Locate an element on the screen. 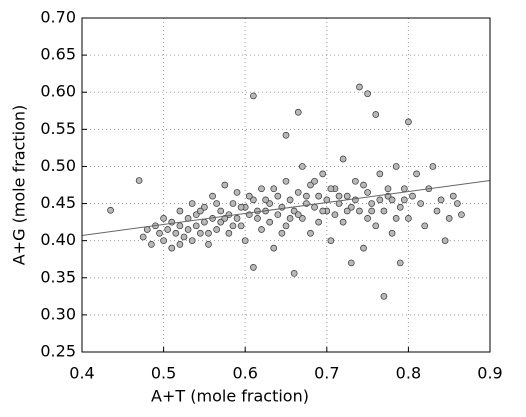  x-tick-label: 0.7 is located at coordinates (326, 373).